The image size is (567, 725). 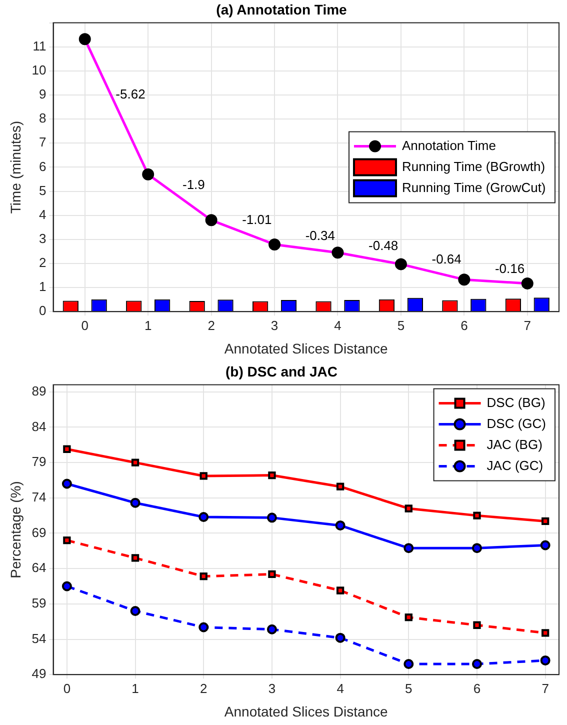 I want to click on y-tick-label: 9, so click(x=42, y=94).